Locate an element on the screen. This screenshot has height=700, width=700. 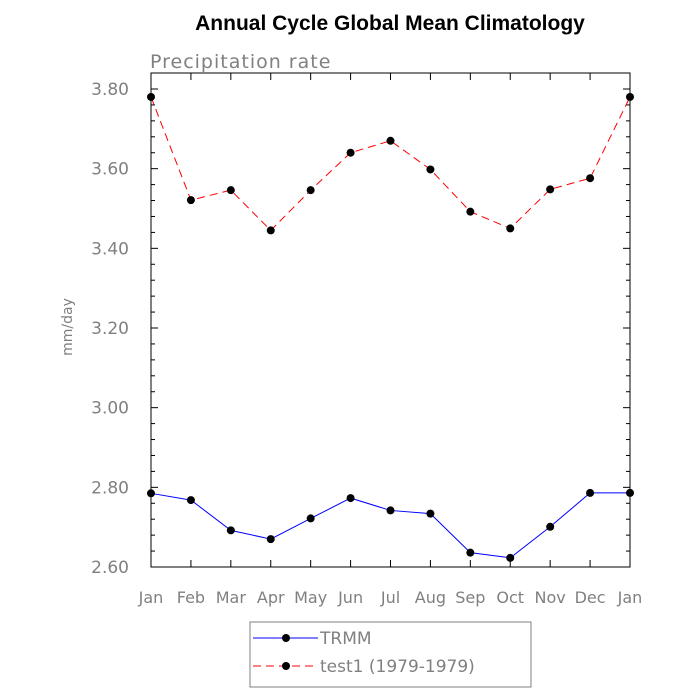
legend-label-test1: test1 (1979-1979) is located at coordinates (397, 667).